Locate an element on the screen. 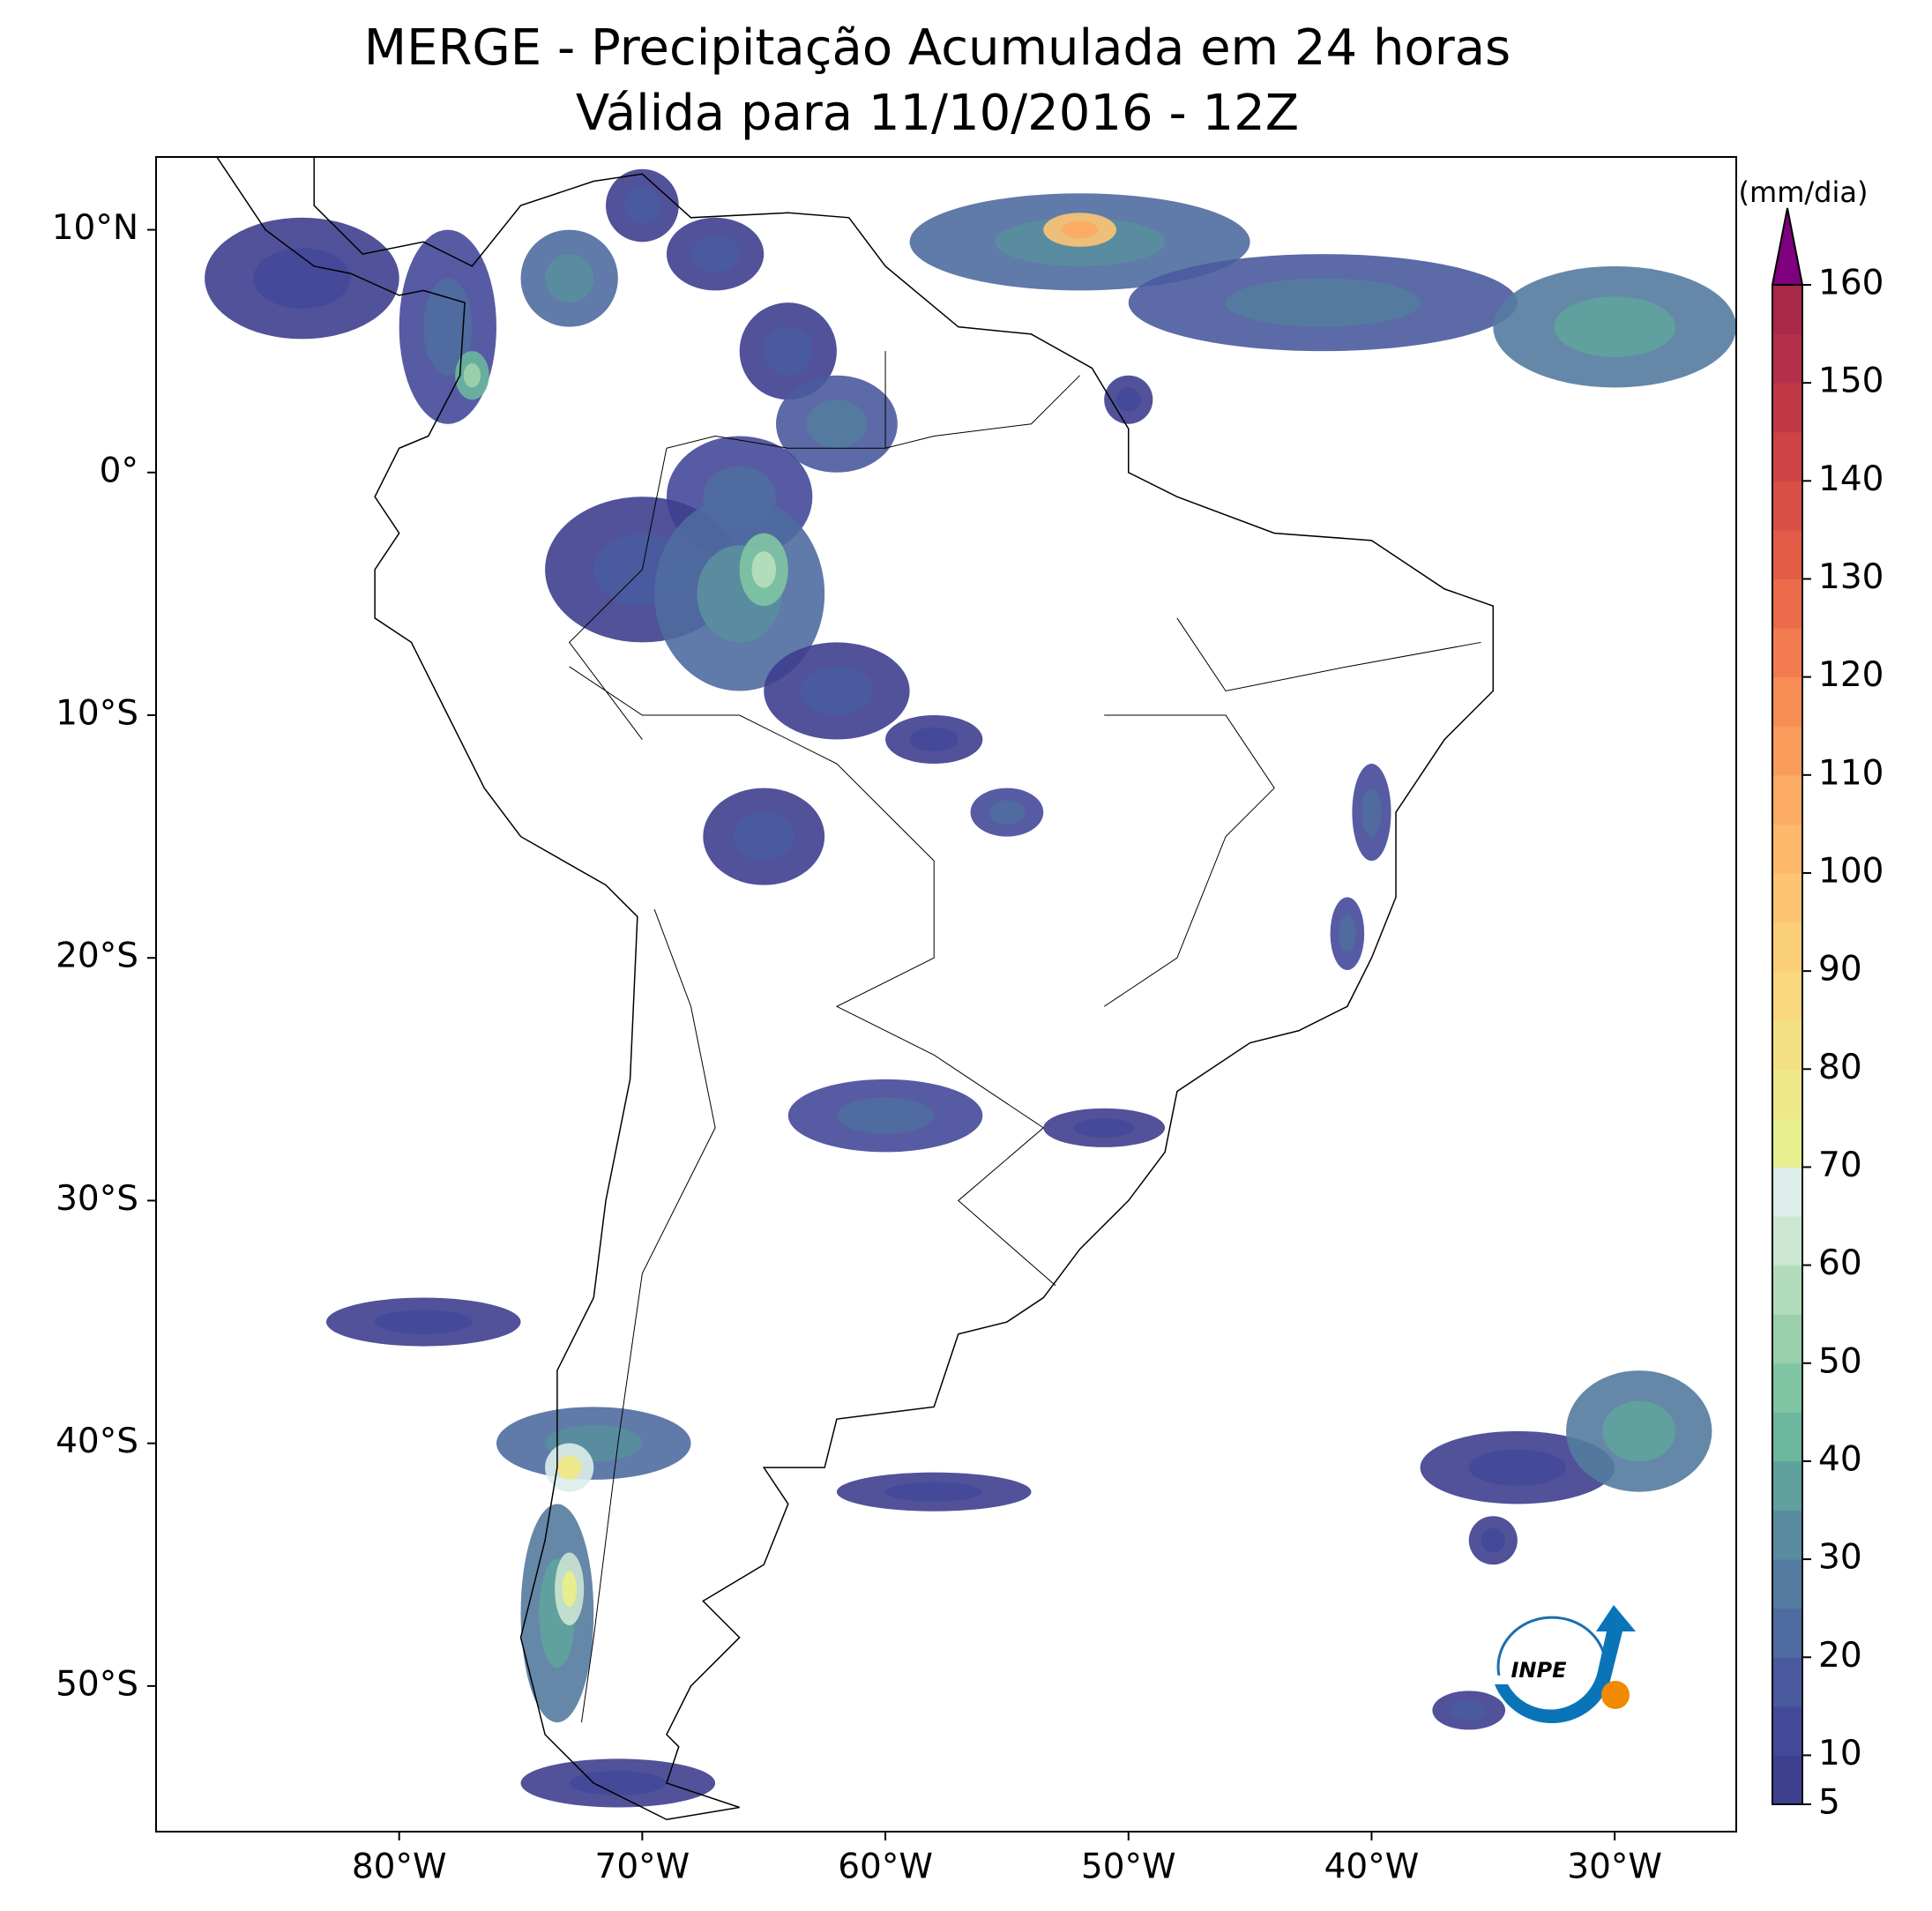  colorbar-tick-label: 110 is located at coordinates (1851, 773).